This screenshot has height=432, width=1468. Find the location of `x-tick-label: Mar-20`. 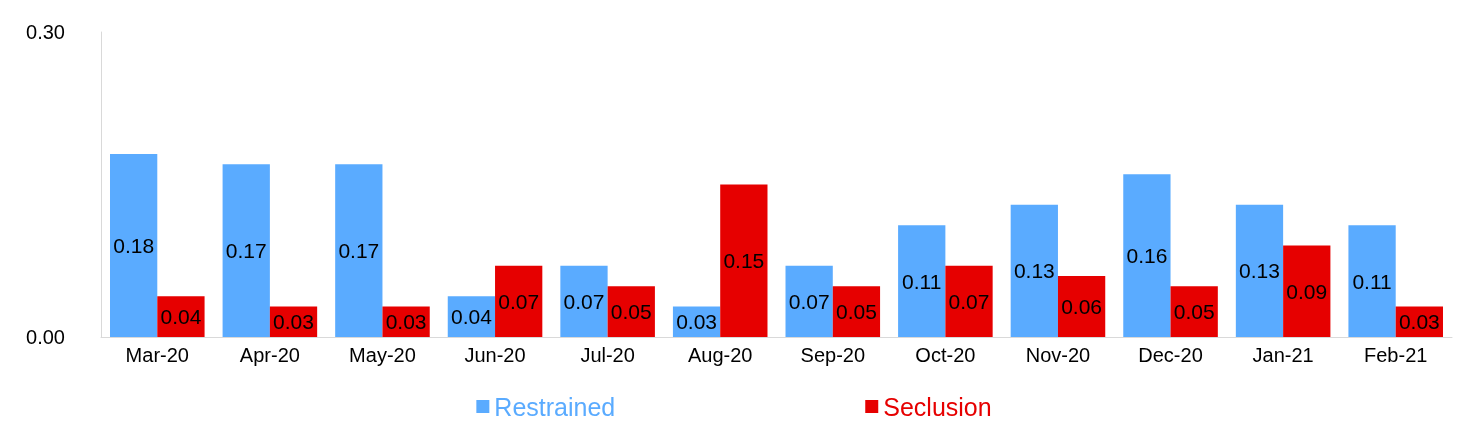

x-tick-label: Mar-20 is located at coordinates (157, 355).